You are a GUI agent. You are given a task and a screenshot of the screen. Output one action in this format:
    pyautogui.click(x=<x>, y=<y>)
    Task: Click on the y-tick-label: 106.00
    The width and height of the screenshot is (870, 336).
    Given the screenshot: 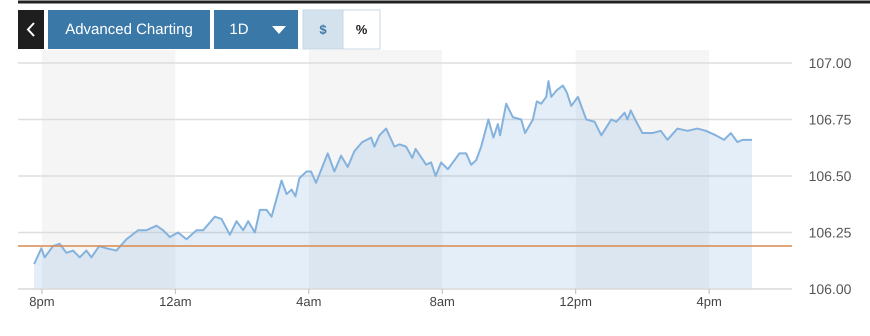 What is the action you would take?
    pyautogui.click(x=830, y=289)
    